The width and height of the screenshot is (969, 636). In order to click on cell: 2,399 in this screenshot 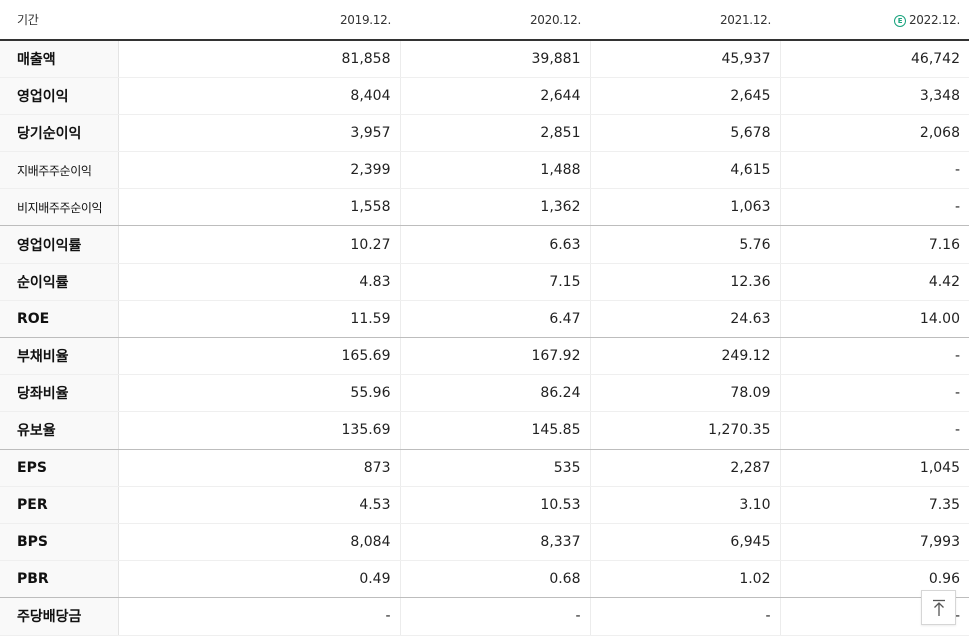, I will do `click(258, 170)`.